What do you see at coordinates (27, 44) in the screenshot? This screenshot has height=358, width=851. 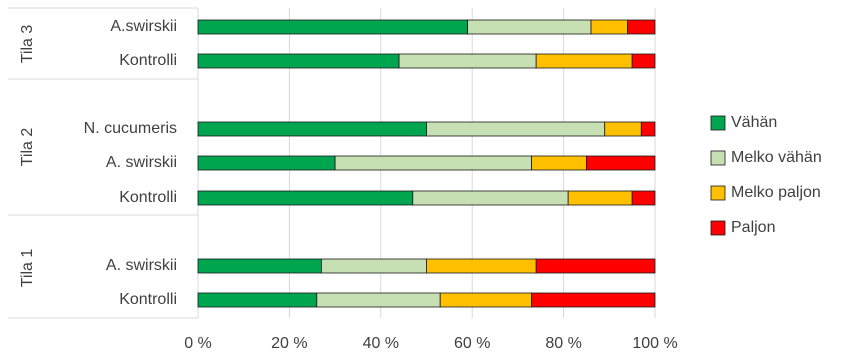 I see `group-label: Tila 3` at bounding box center [27, 44].